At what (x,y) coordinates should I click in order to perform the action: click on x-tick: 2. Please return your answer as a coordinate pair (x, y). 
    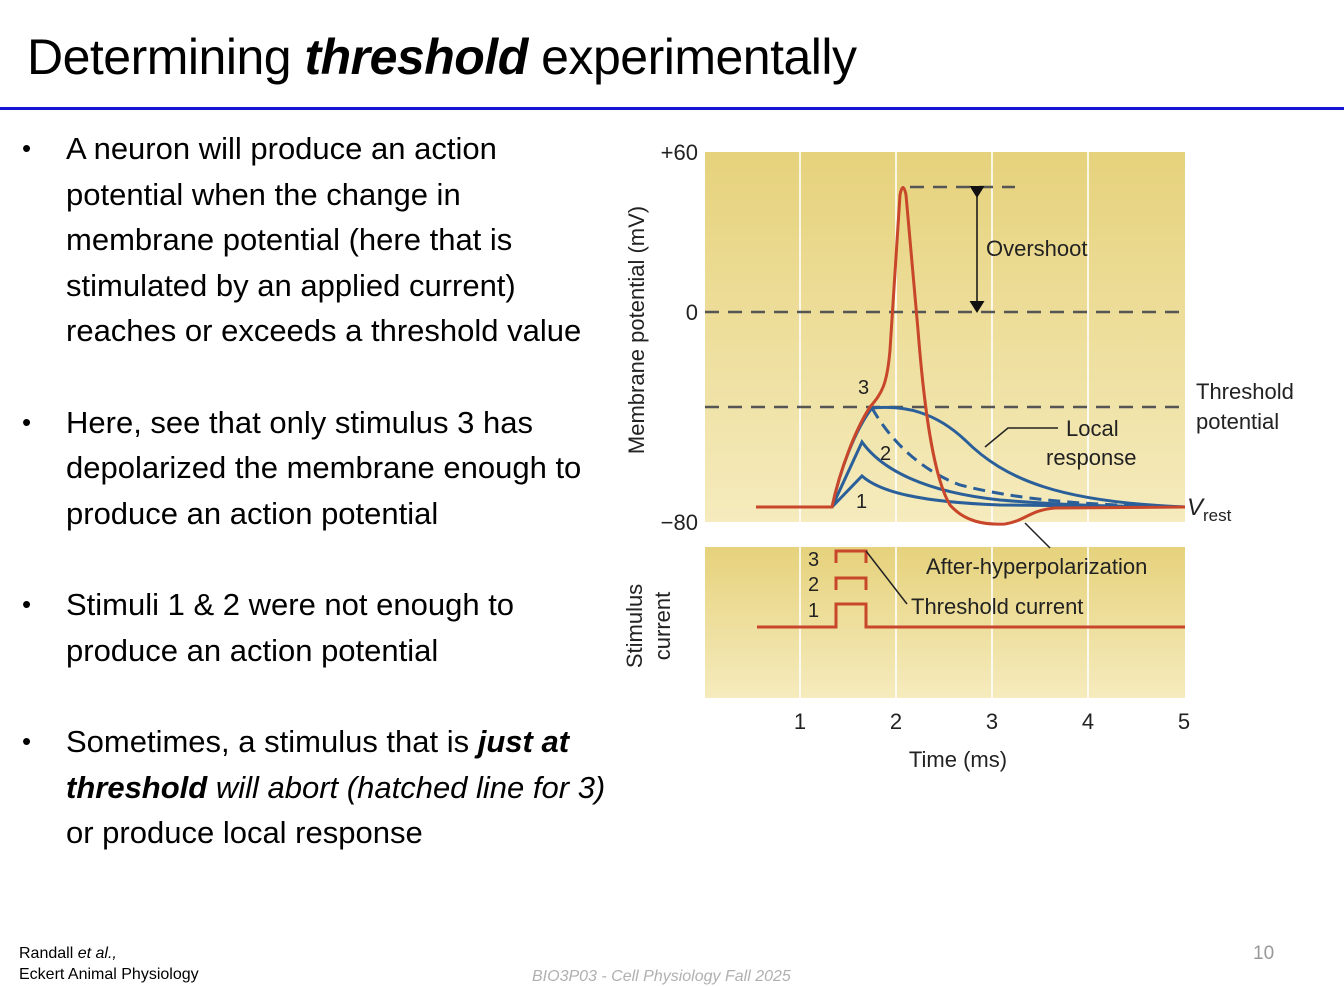
    Looking at the image, I should click on (896, 721).